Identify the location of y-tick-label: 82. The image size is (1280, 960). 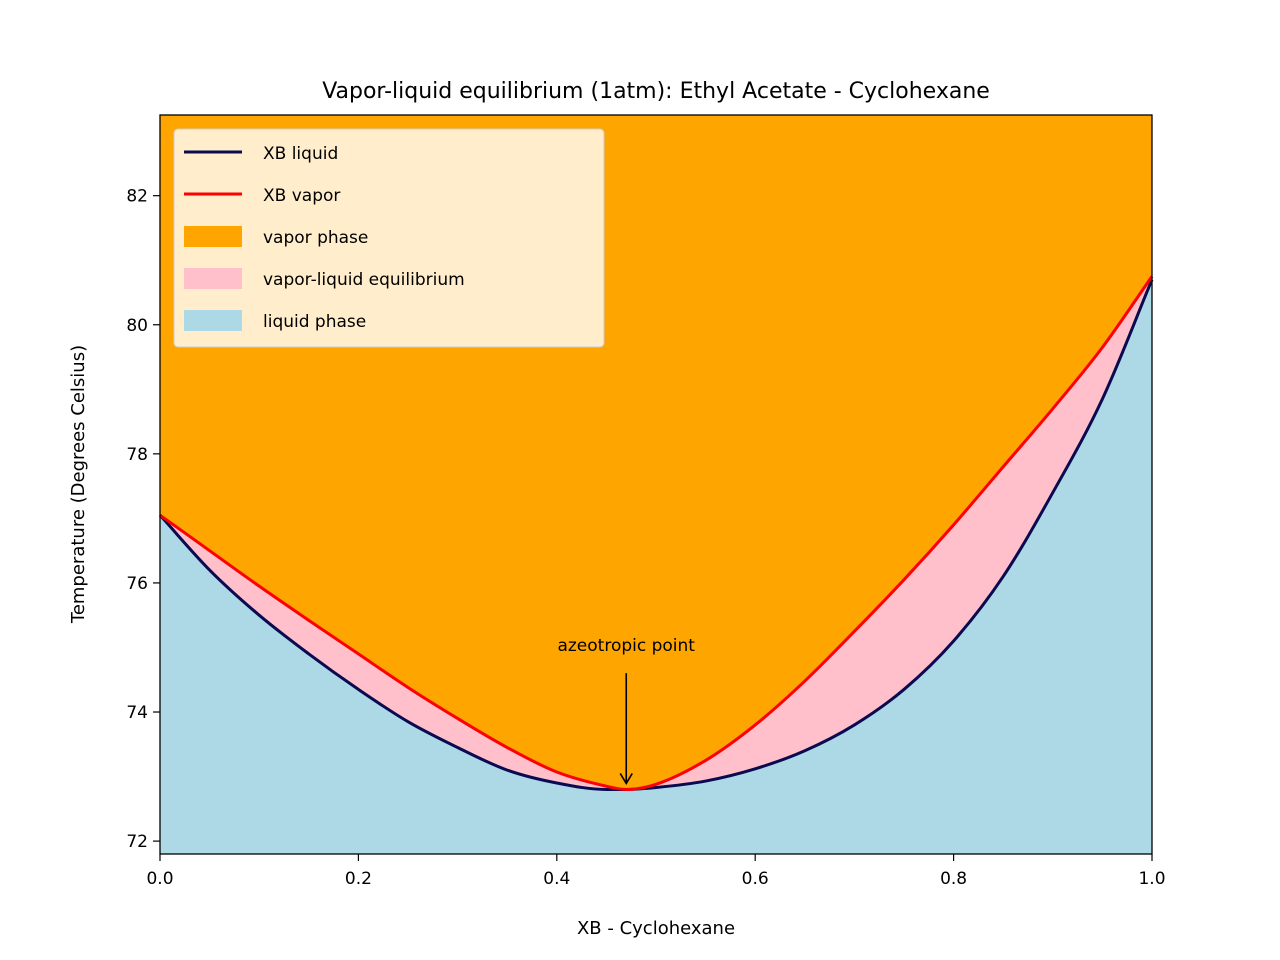
(137, 197).